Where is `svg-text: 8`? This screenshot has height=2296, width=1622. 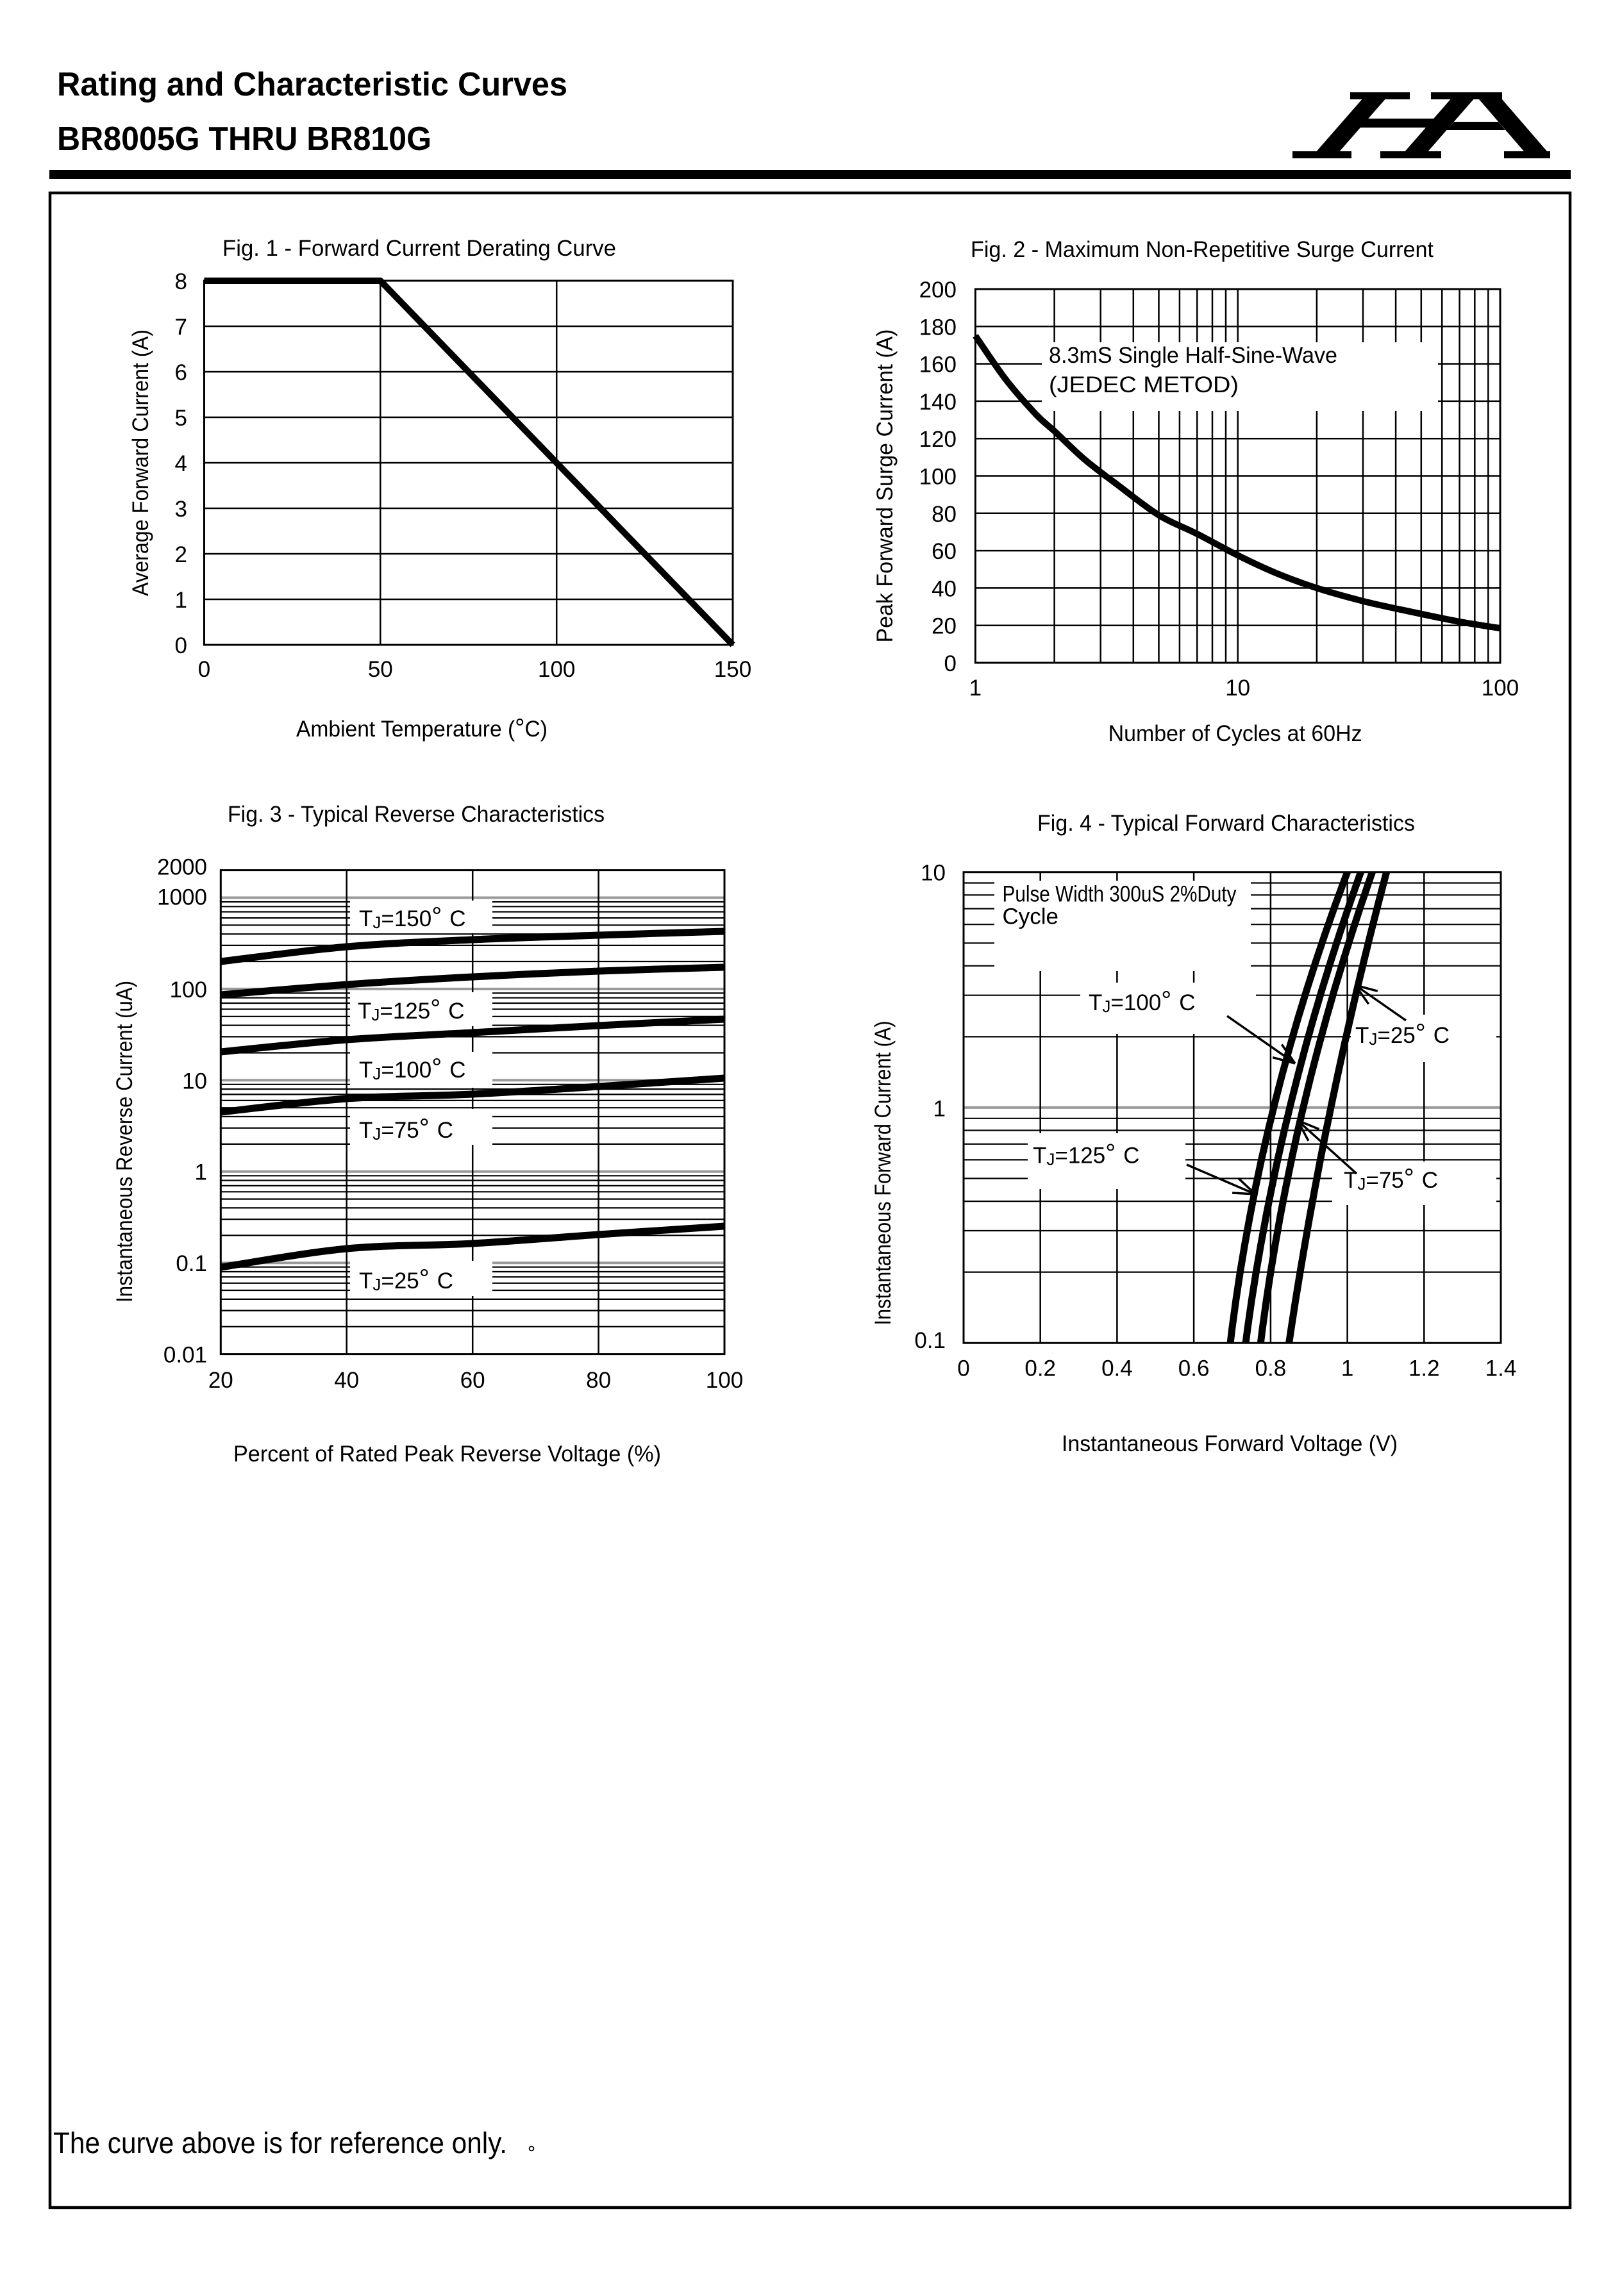 svg-text: 8 is located at coordinates (181, 281).